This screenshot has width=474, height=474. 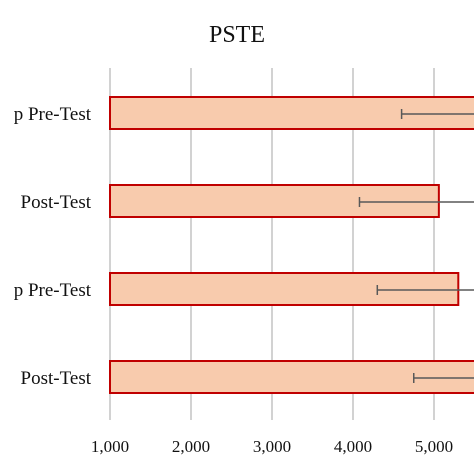 I want to click on chart-title: PSTE, so click(x=237, y=35).